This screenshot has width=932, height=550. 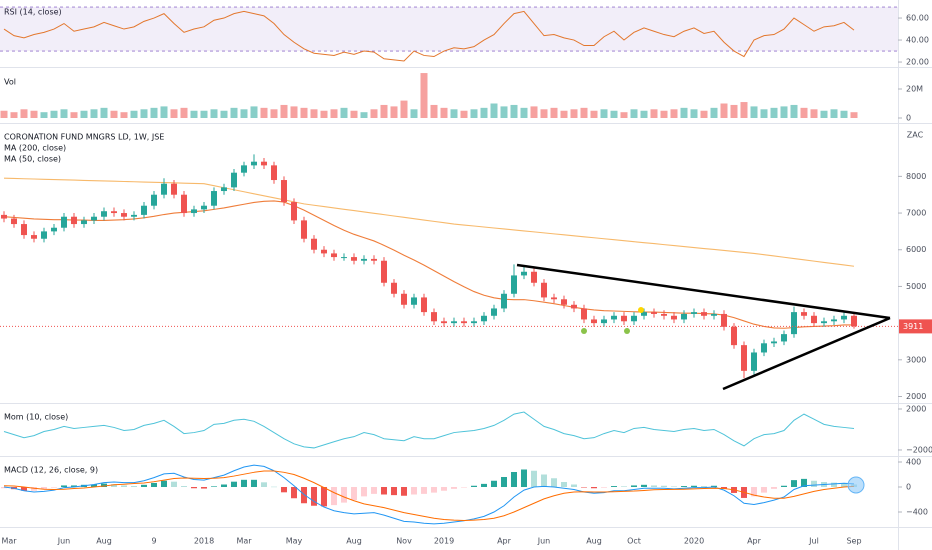 What do you see at coordinates (914, 88) in the screenshot?
I see `y-tick-label: 20M` at bounding box center [914, 88].